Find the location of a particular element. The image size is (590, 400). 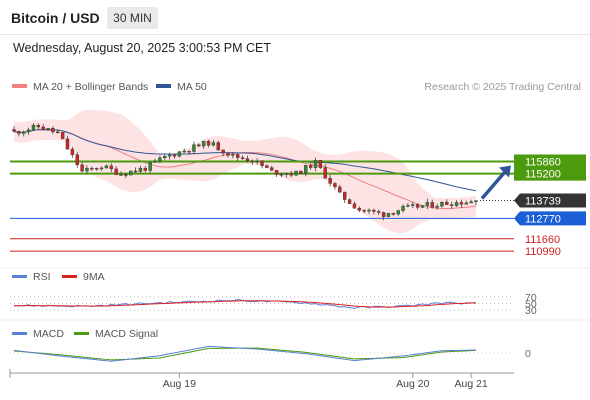

rsi-level-label: 50 is located at coordinates (531, 305).